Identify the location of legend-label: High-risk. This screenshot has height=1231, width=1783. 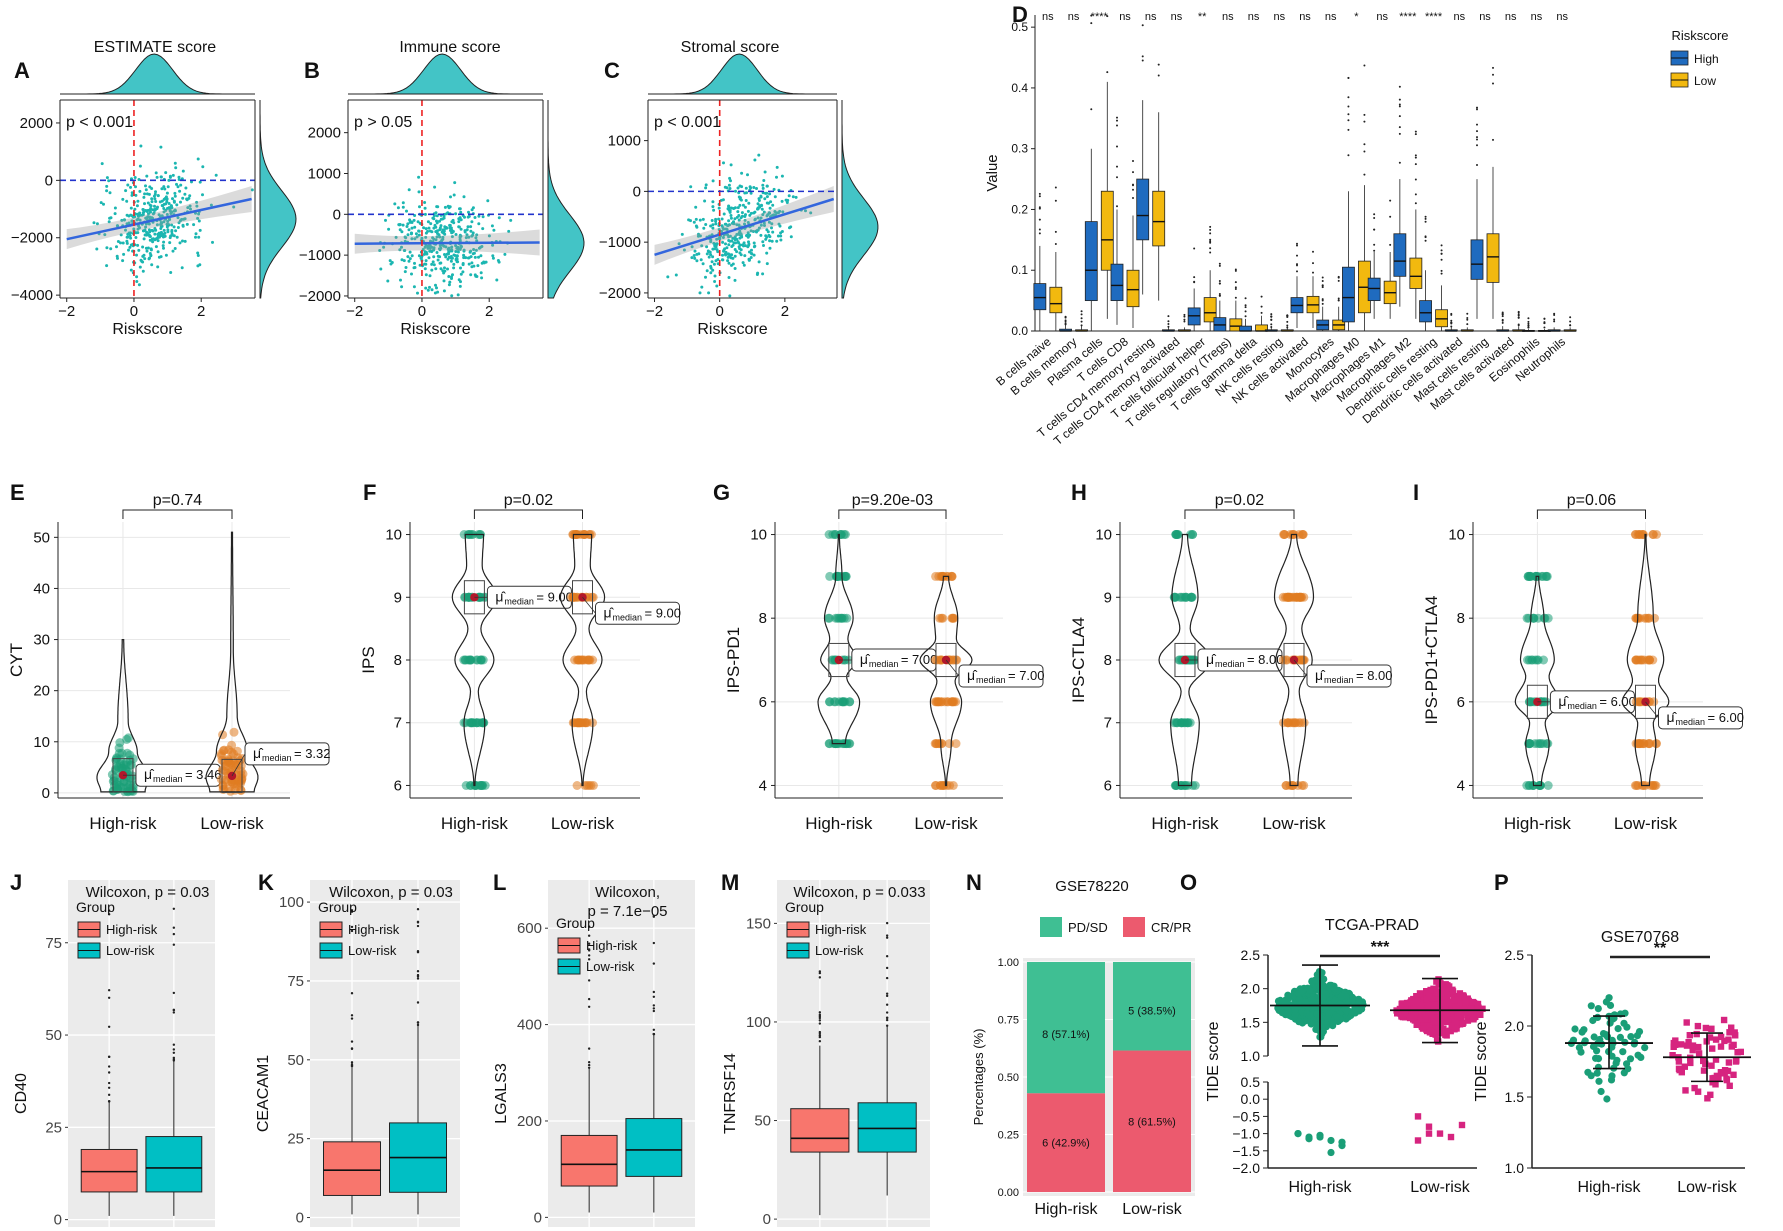
(132, 929).